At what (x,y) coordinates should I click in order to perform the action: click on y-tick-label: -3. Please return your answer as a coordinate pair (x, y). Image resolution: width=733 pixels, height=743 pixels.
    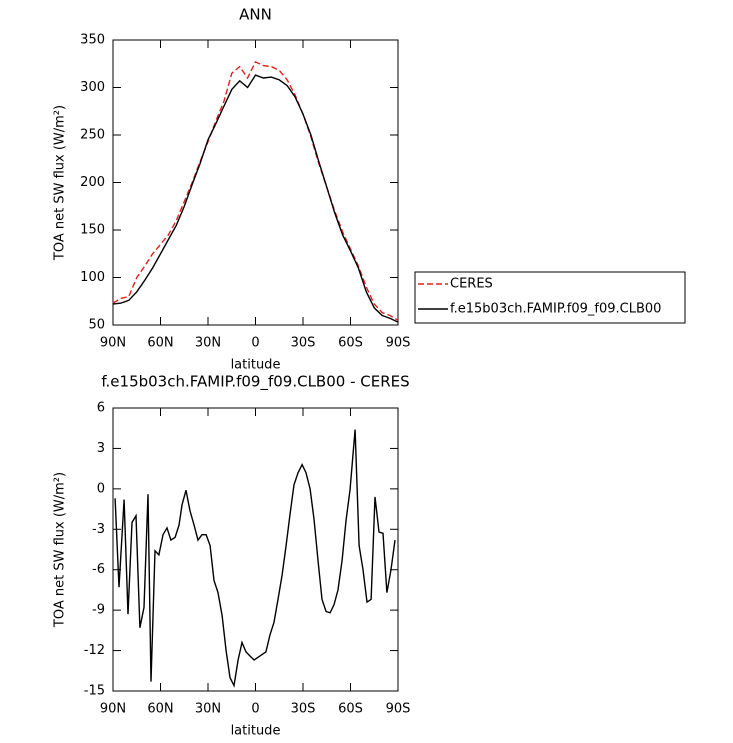
    Looking at the image, I should click on (98, 529).